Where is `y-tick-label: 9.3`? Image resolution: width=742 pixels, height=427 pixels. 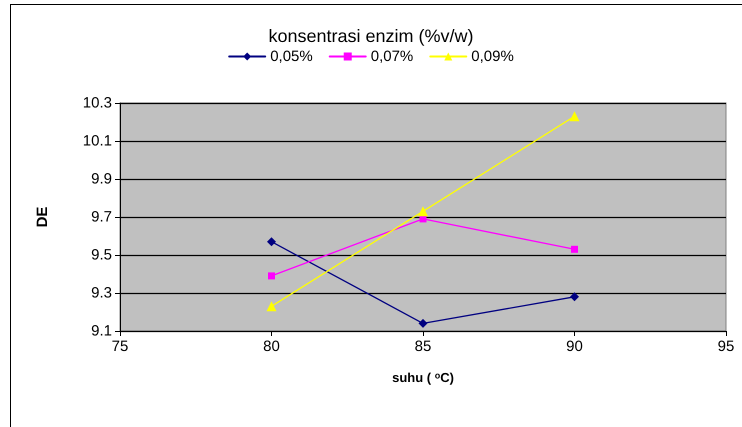
y-tick-label: 9.3 is located at coordinates (101, 293).